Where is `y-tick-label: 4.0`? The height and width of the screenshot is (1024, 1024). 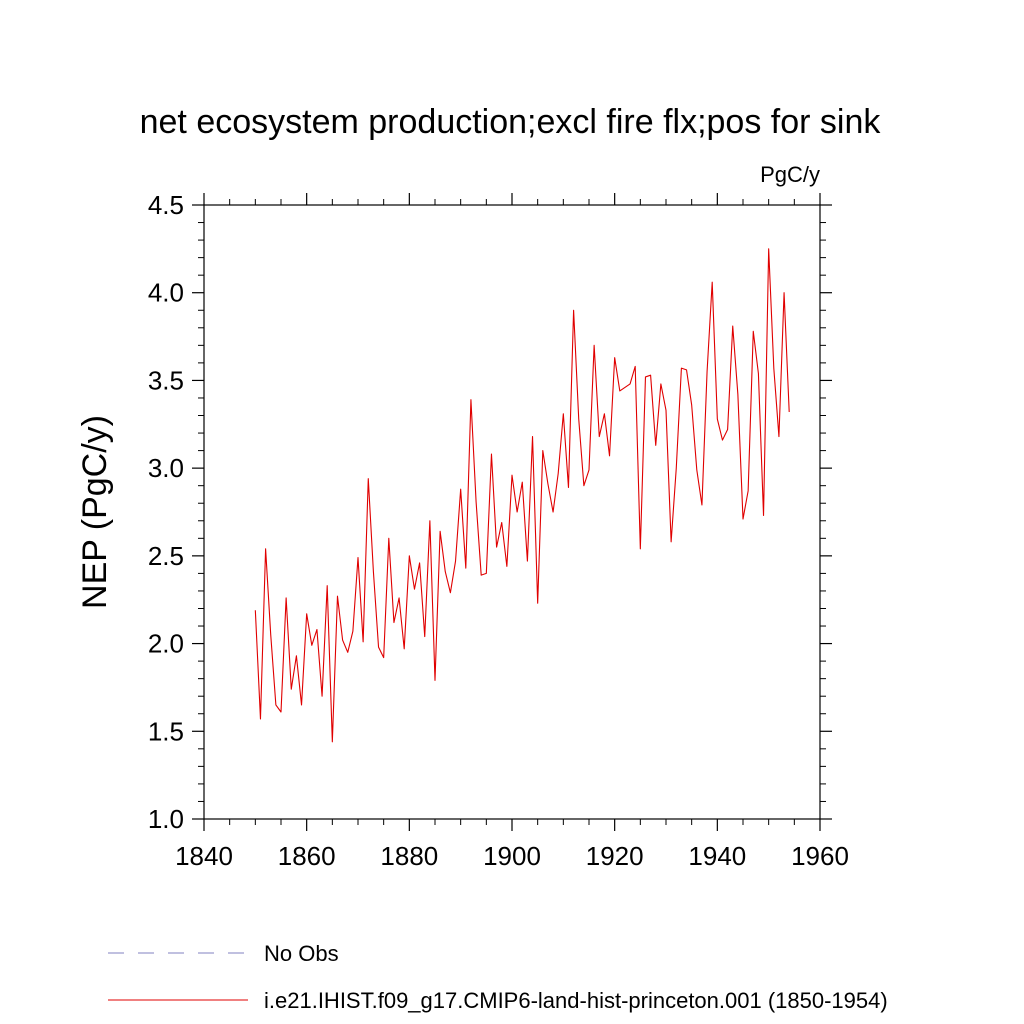 y-tick-label: 4.0 is located at coordinates (166, 293).